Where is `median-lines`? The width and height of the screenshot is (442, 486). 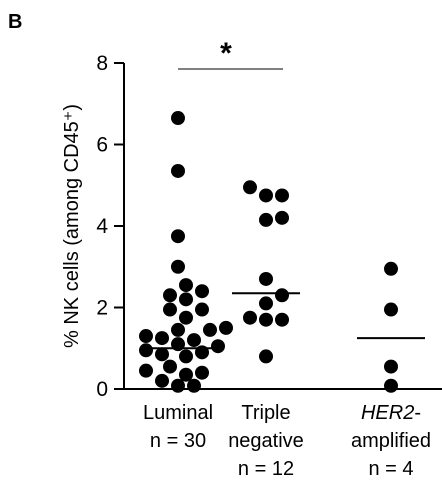 median-lines is located at coordinates (284, 321).